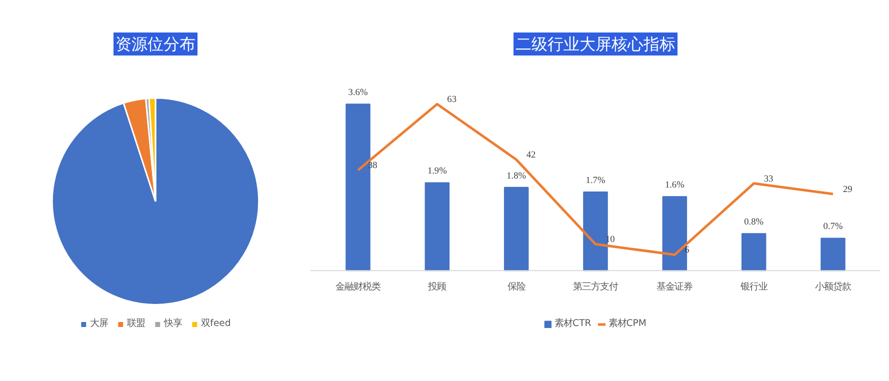 The height and width of the screenshot is (381, 889). Describe the element at coordinates (358, 93) in the screenshot. I see `data-label: 3.6%` at that location.